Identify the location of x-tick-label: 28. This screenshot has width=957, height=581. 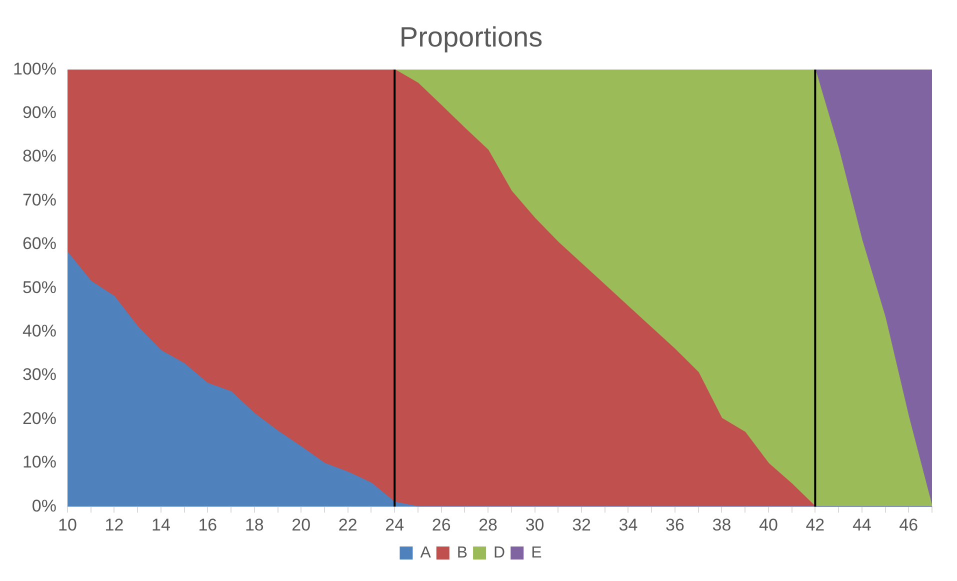
(488, 524).